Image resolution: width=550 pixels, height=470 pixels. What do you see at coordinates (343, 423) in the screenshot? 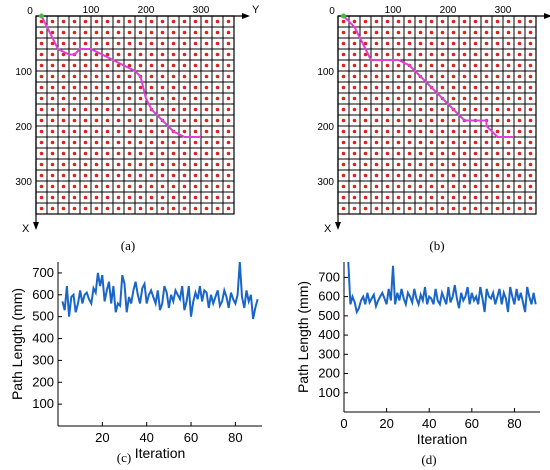
I see `x-tick-label: 0` at bounding box center [343, 423].